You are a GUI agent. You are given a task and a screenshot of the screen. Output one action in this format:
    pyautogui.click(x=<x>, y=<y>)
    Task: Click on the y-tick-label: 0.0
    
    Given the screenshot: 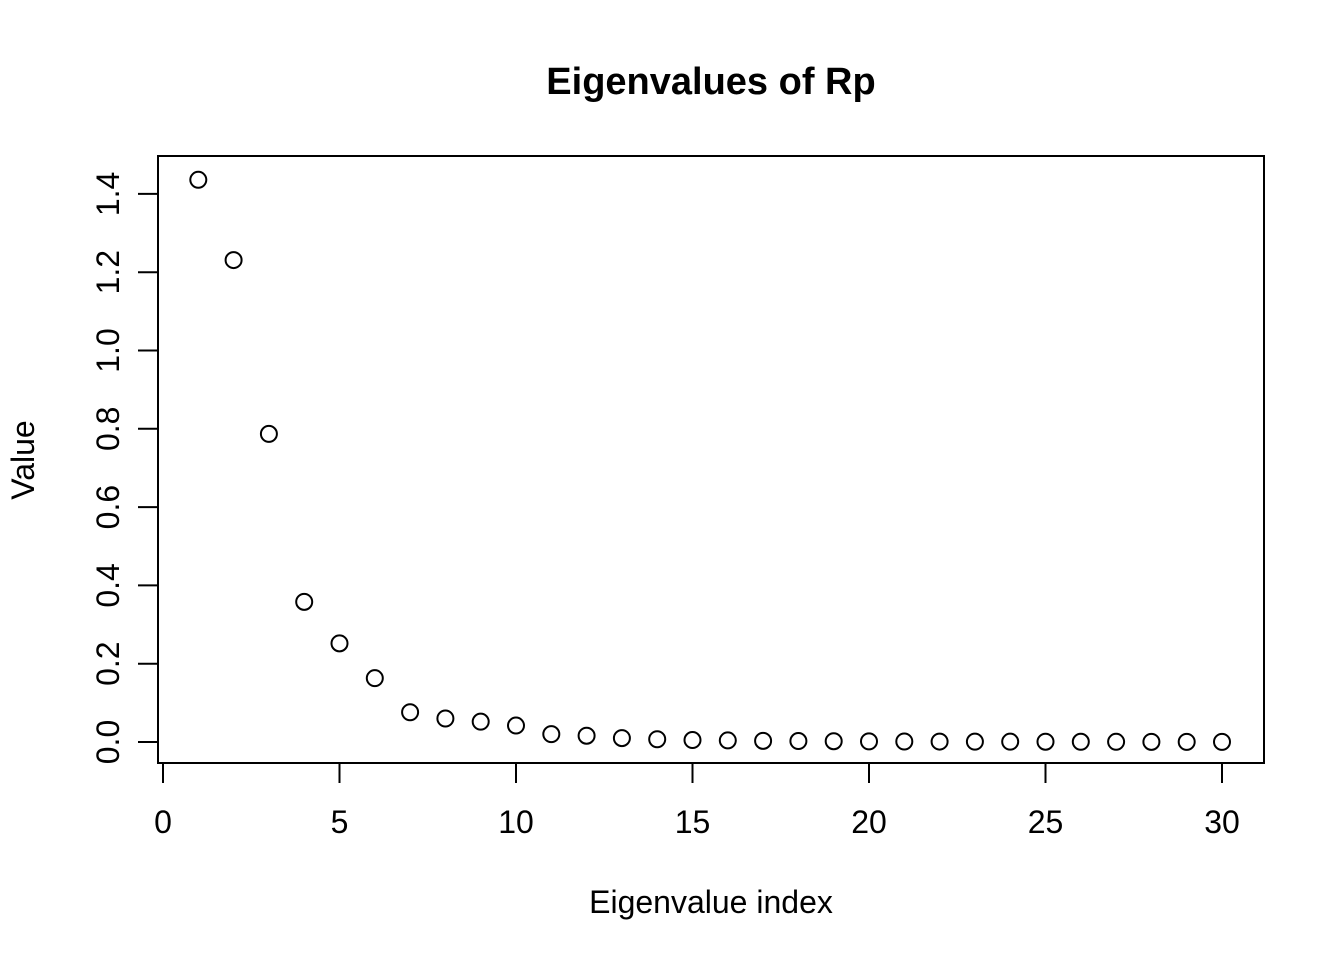 What is the action you would take?
    pyautogui.click(x=108, y=742)
    